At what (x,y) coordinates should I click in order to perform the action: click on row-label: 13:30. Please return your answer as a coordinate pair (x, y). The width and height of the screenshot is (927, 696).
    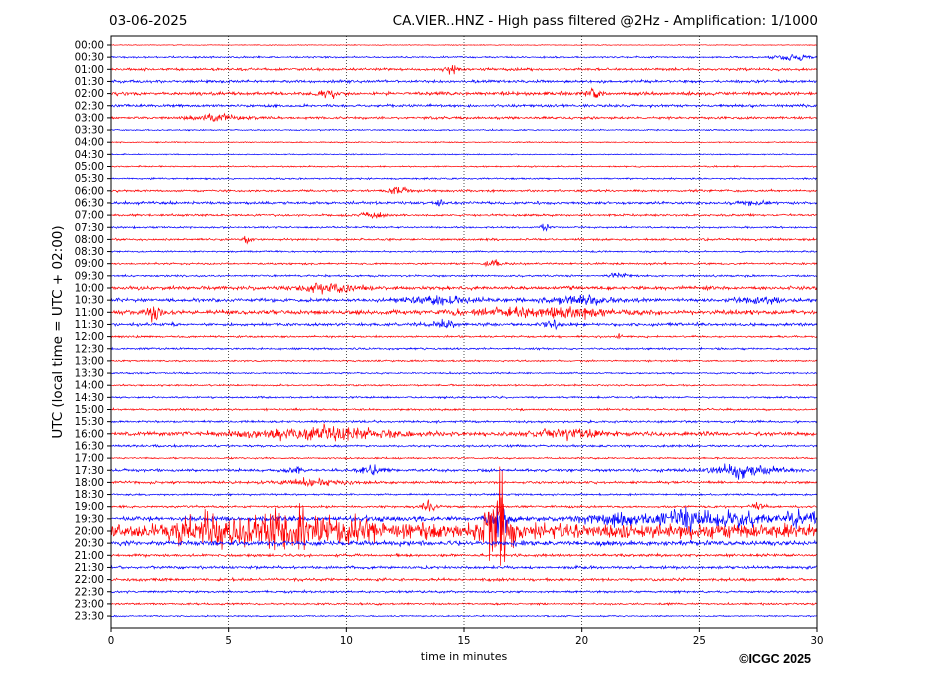
    Looking at the image, I should click on (89, 374).